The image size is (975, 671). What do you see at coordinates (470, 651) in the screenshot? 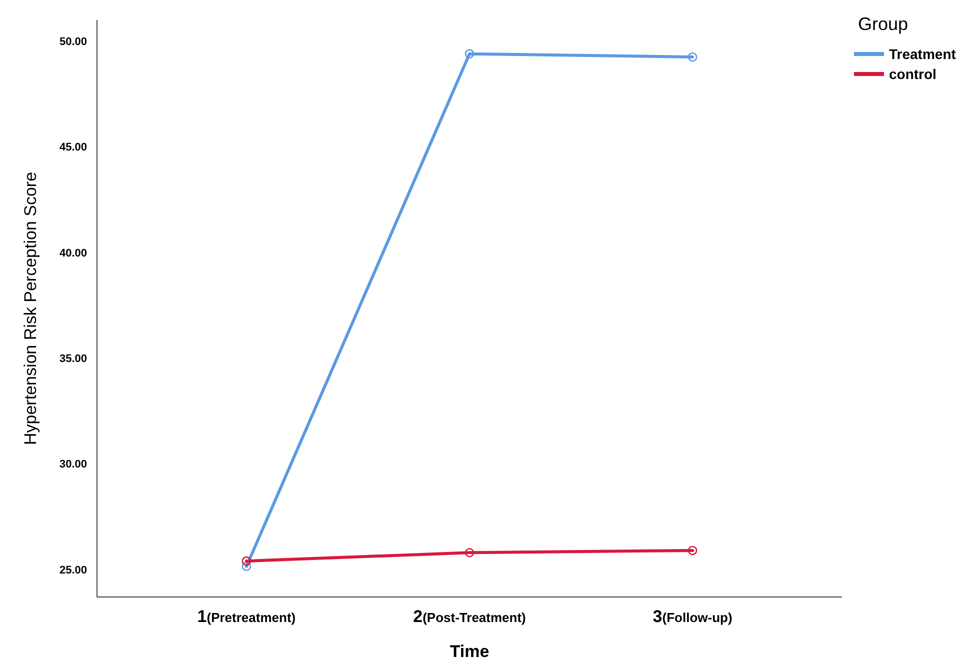
I see `x-axis-title: Time` at bounding box center [470, 651].